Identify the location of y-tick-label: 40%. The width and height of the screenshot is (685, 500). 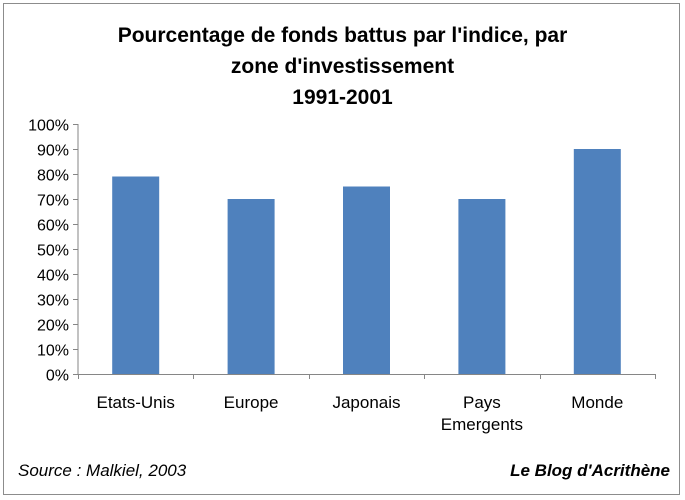
(53, 276).